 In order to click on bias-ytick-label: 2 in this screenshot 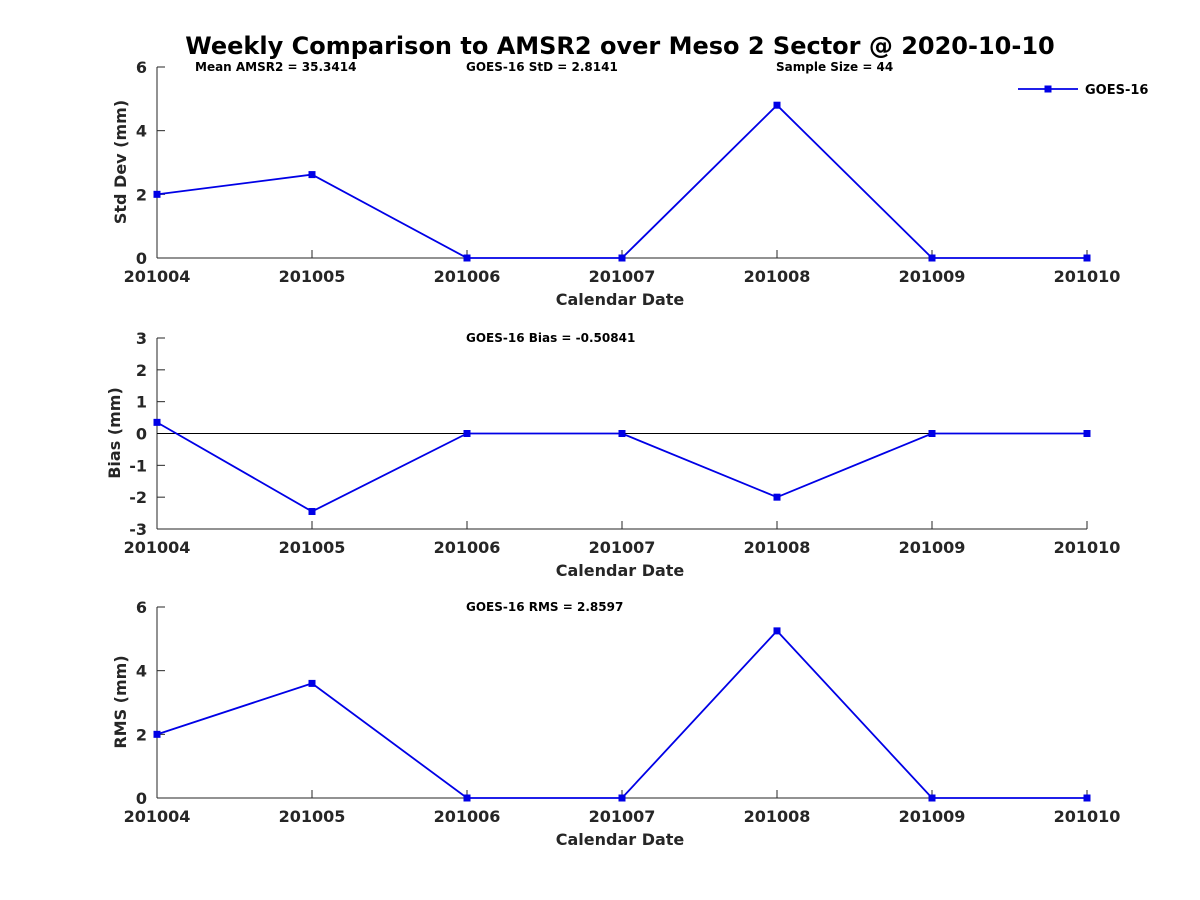, I will do `click(141, 370)`.